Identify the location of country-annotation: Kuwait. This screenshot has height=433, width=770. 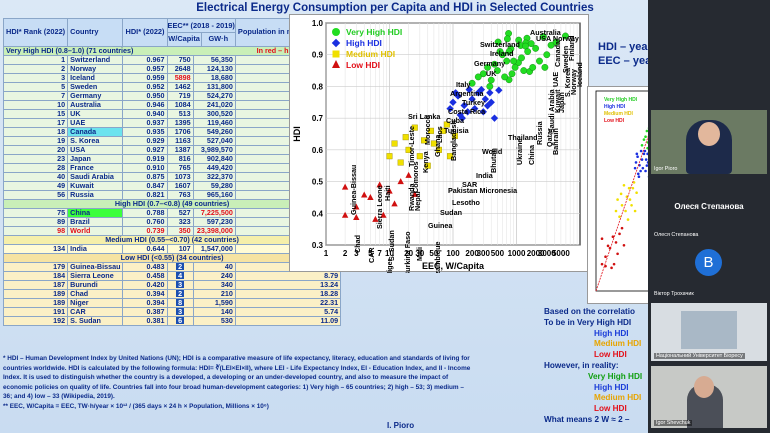
(557, 101).